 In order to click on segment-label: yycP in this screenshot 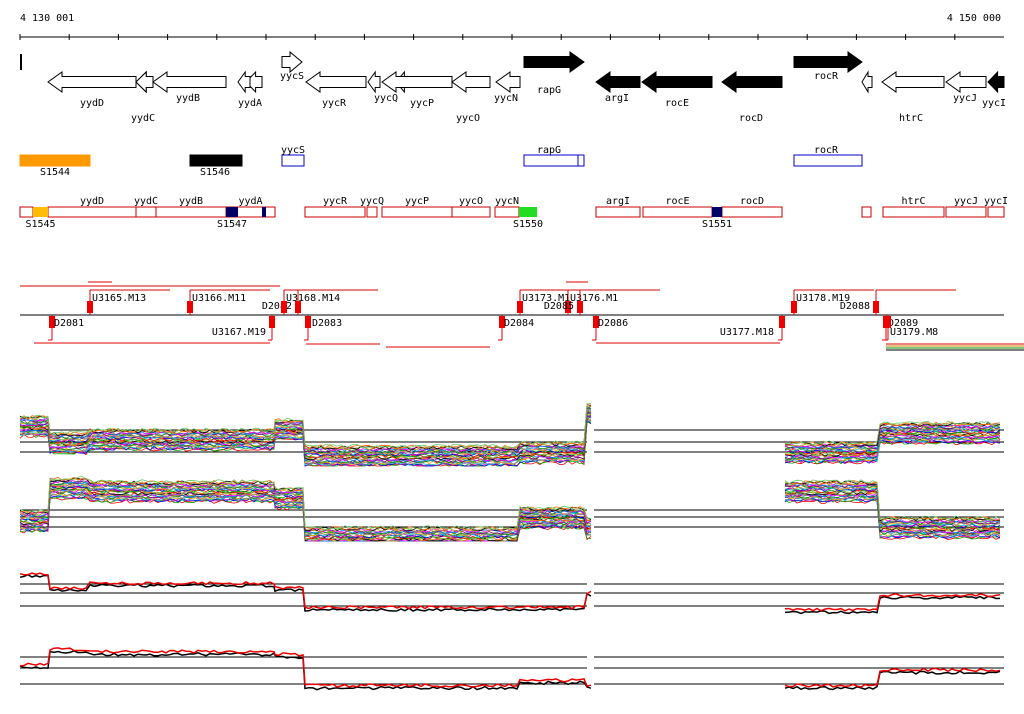, I will do `click(417, 201)`.